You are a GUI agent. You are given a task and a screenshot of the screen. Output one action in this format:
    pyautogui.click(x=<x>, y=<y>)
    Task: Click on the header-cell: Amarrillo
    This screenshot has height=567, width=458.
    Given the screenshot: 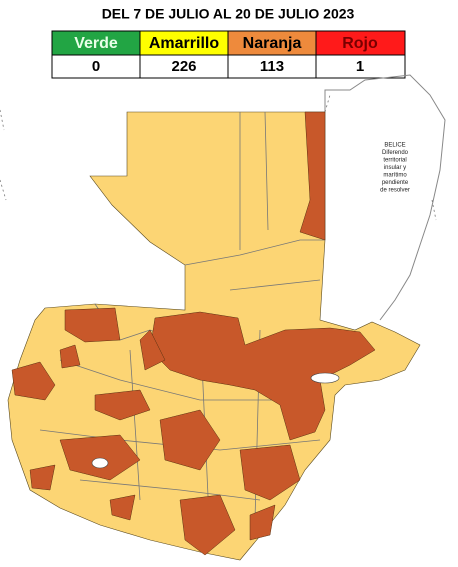 What is the action you would take?
    pyautogui.click(x=184, y=43)
    